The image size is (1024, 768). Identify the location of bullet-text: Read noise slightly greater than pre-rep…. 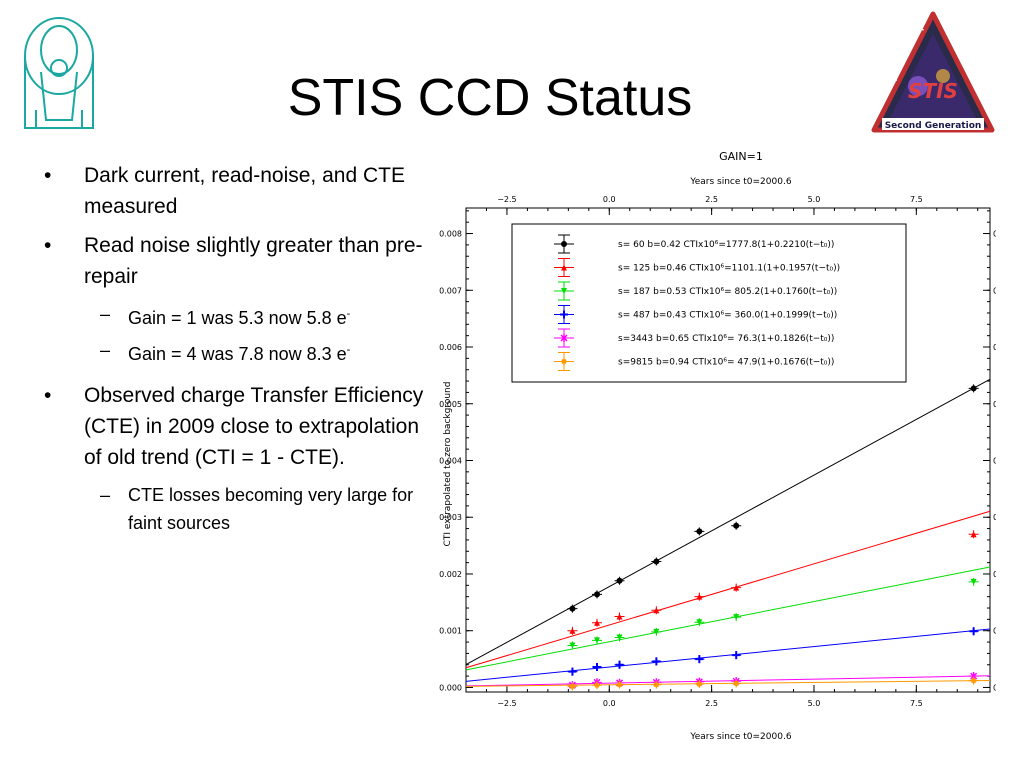
(253, 261).